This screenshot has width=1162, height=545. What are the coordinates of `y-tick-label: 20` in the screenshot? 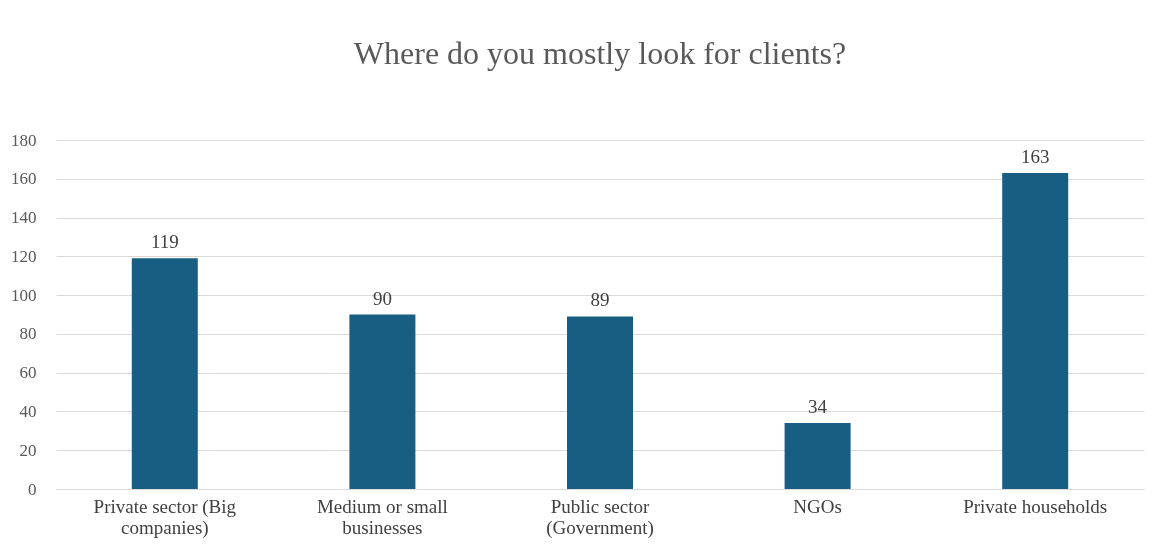 It's located at (28, 450).